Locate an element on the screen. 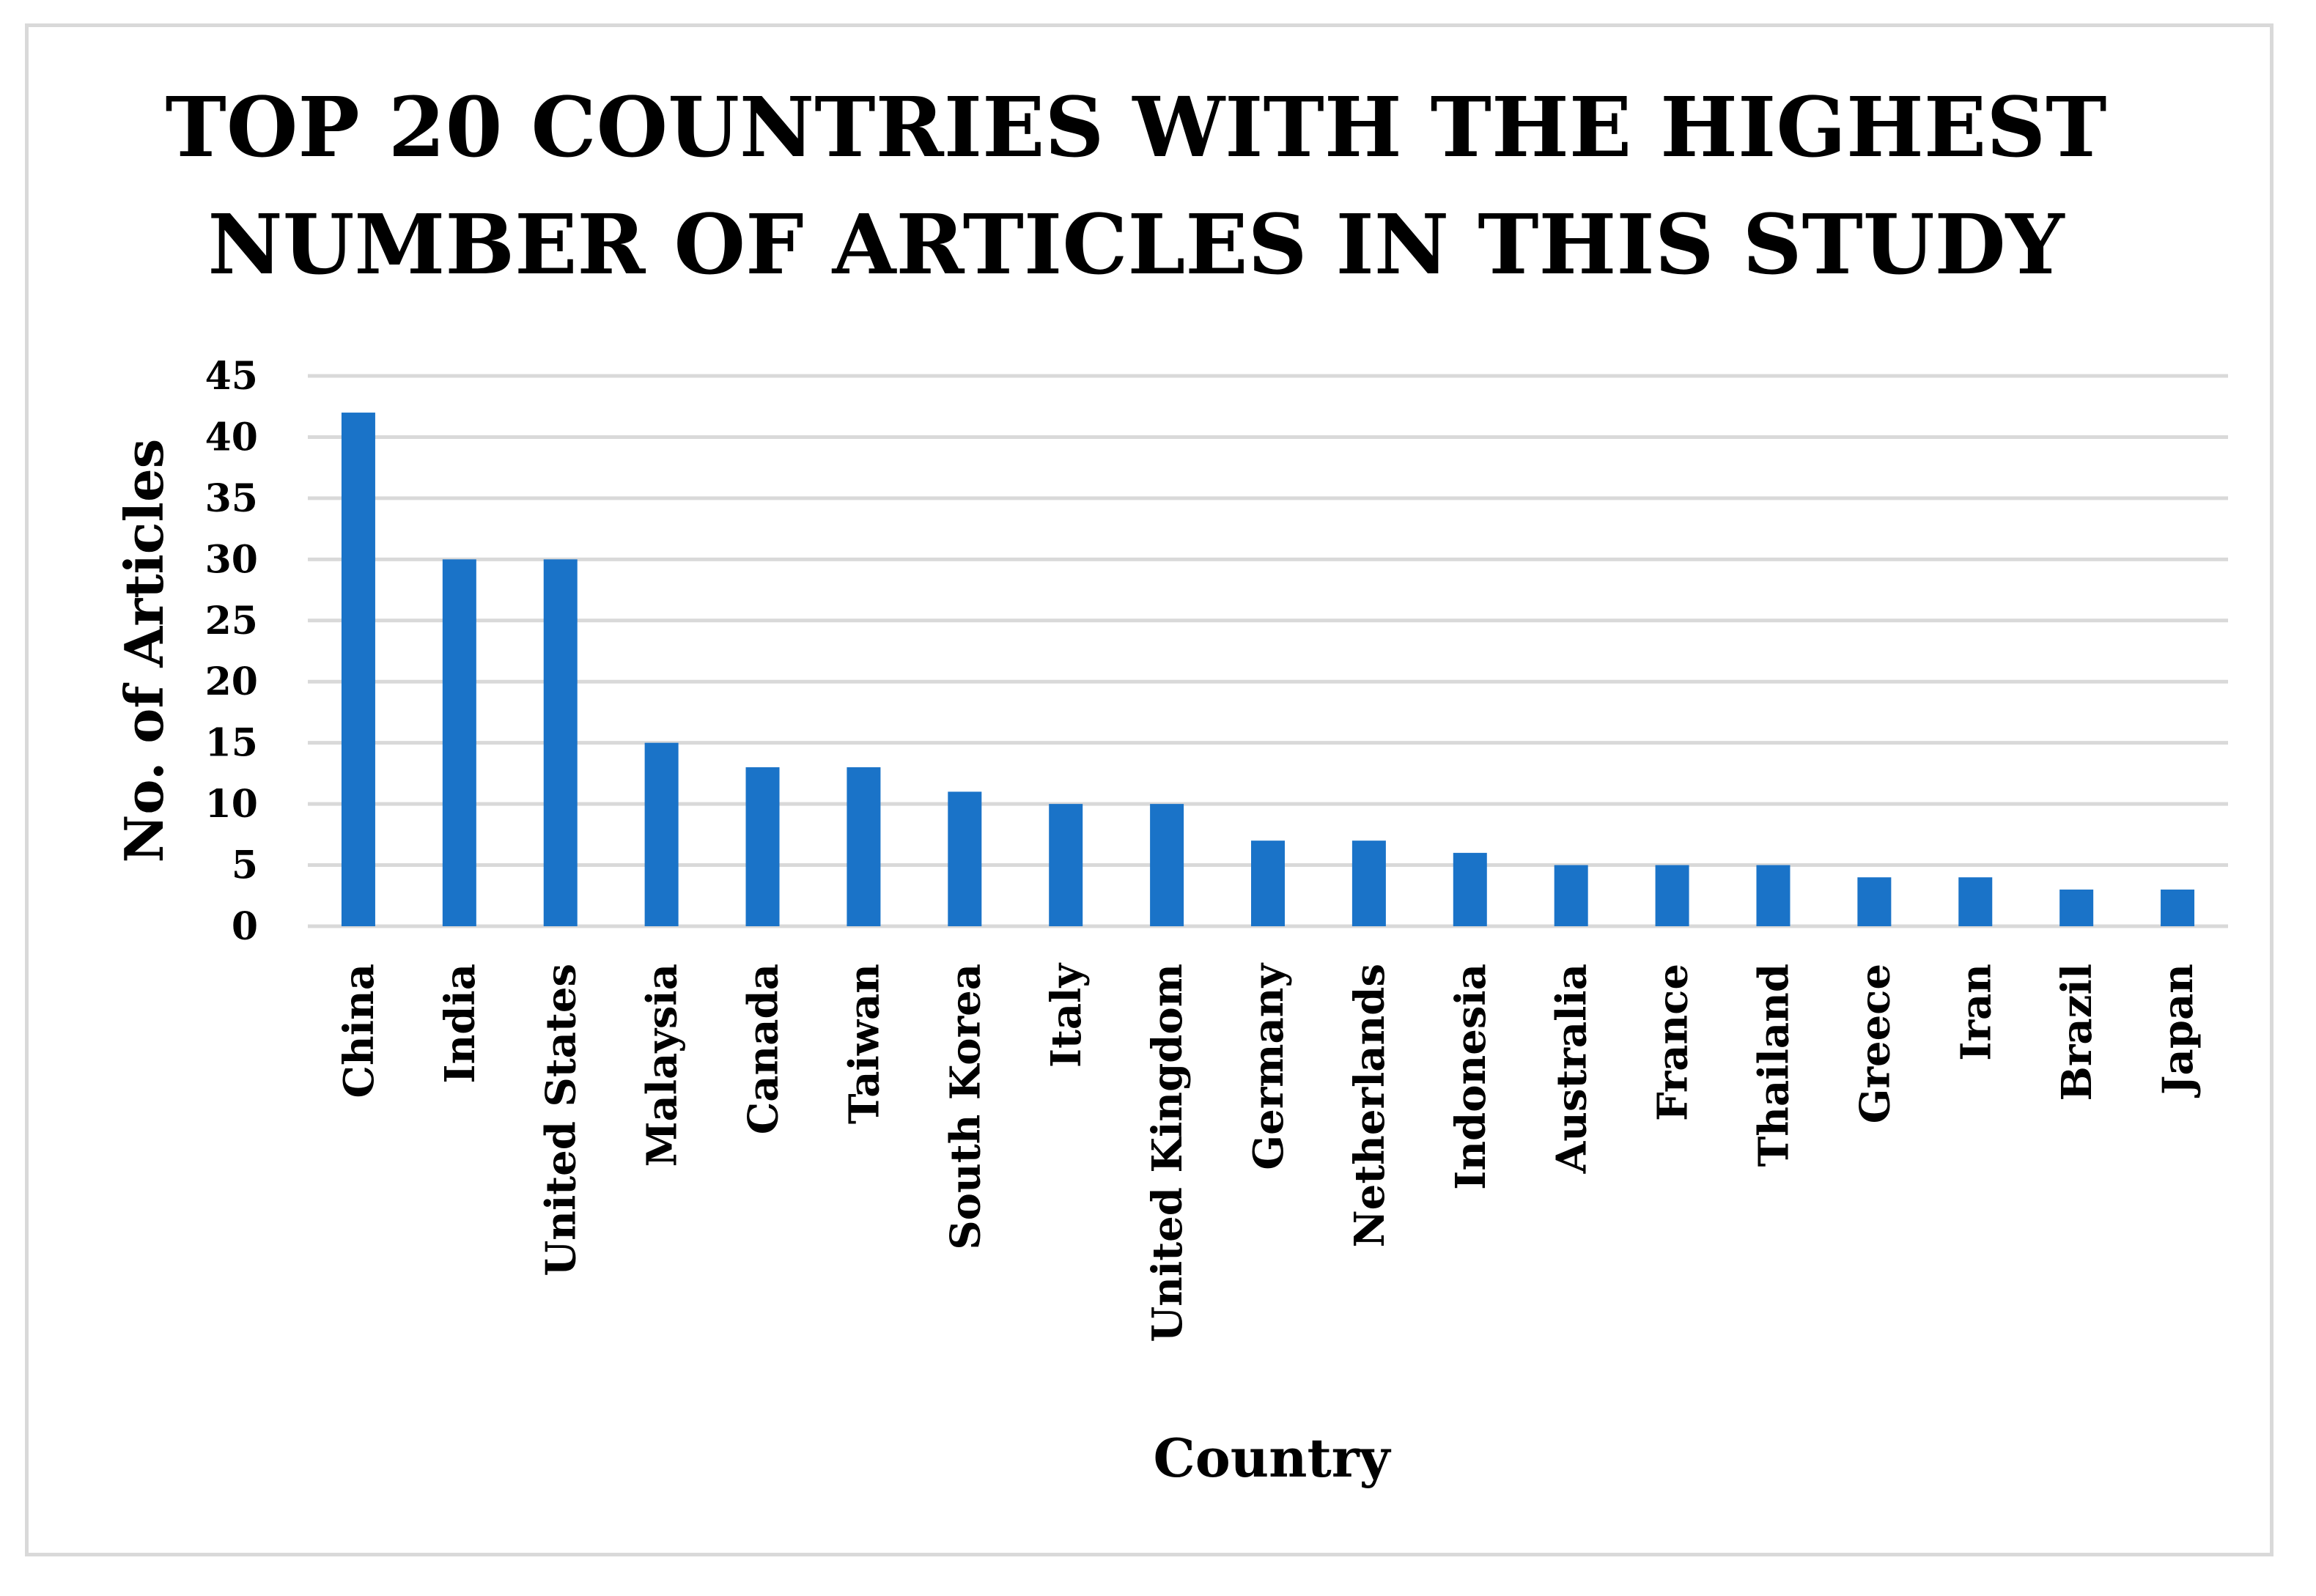 The width and height of the screenshot is (2316, 1596). bar-united-kingdom is located at coordinates (1167, 865).